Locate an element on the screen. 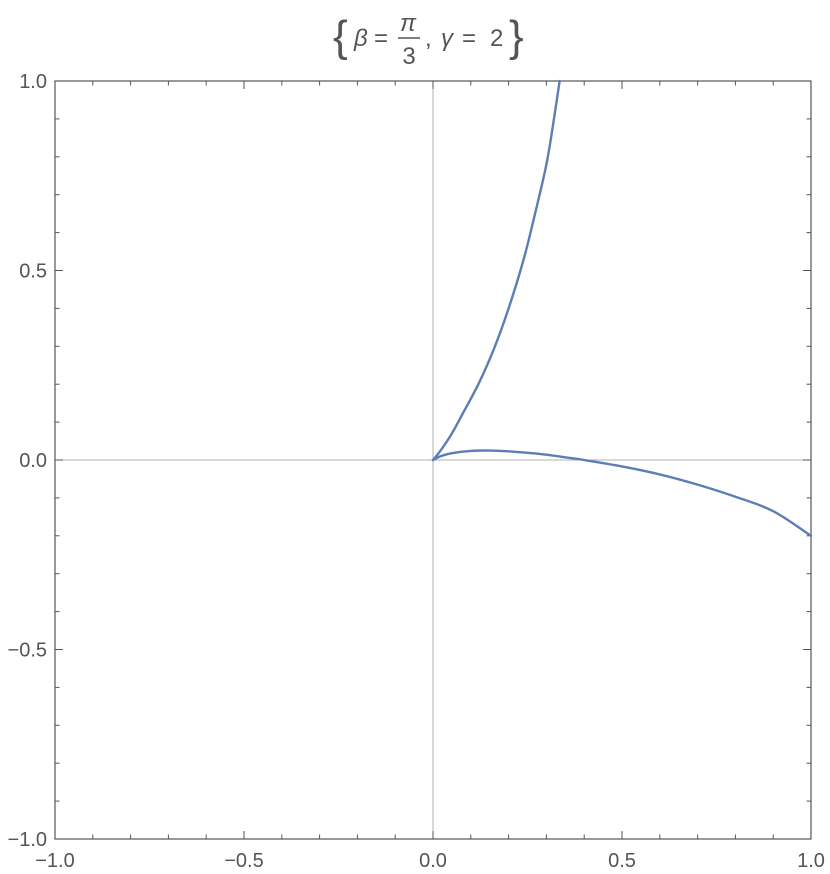 Image resolution: width=830 pixels, height=874 pixels. title-beta: β is located at coordinates (360, 38).